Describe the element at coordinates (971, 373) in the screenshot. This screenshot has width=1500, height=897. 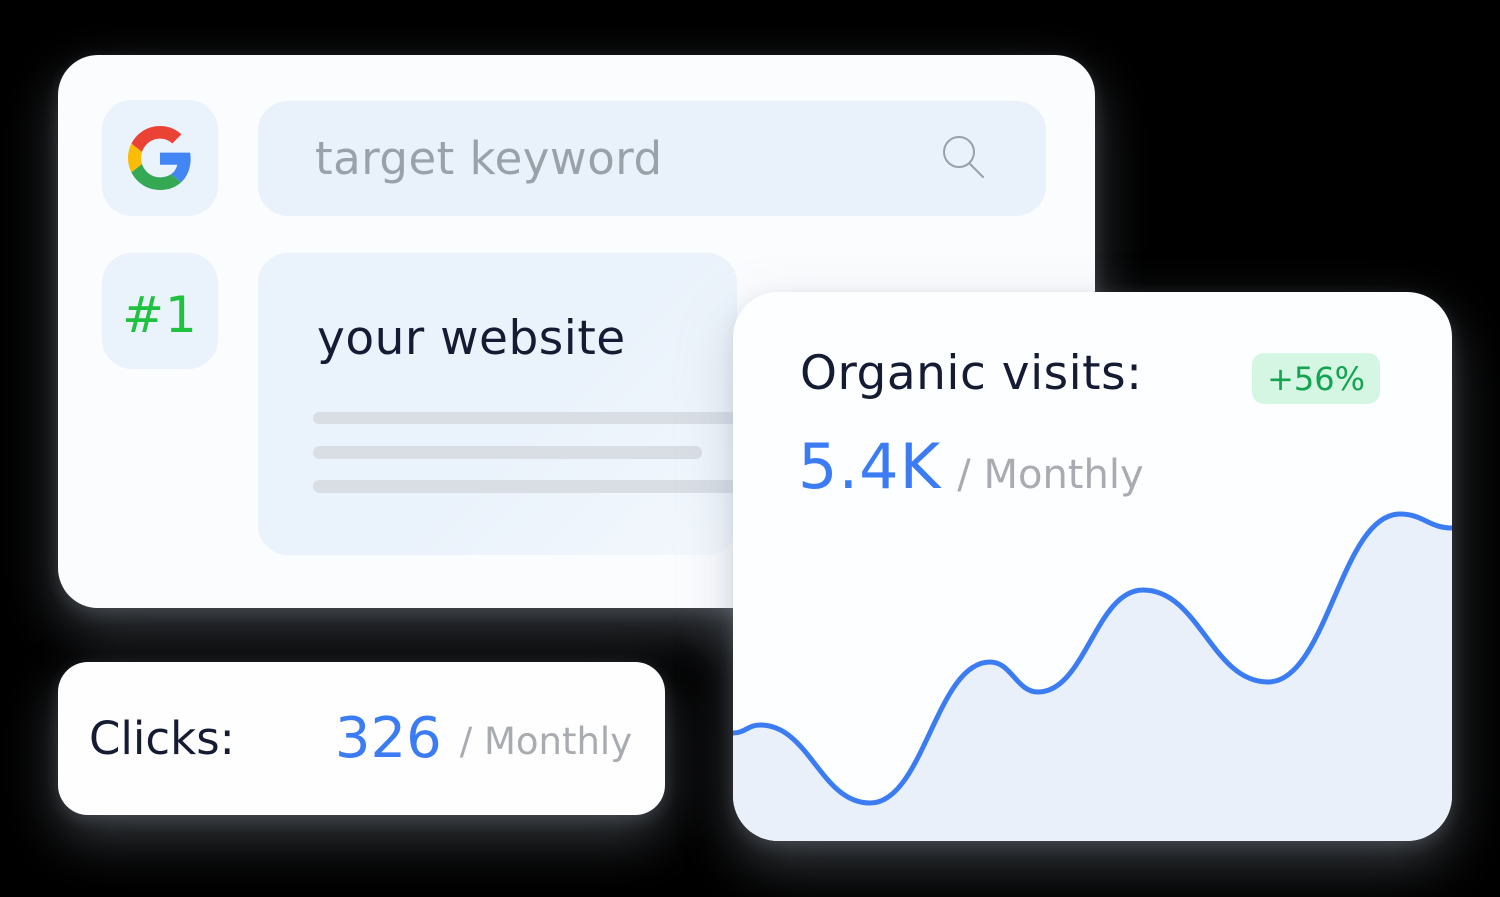
I see `organic-visits-title: Organic visits:` at that location.